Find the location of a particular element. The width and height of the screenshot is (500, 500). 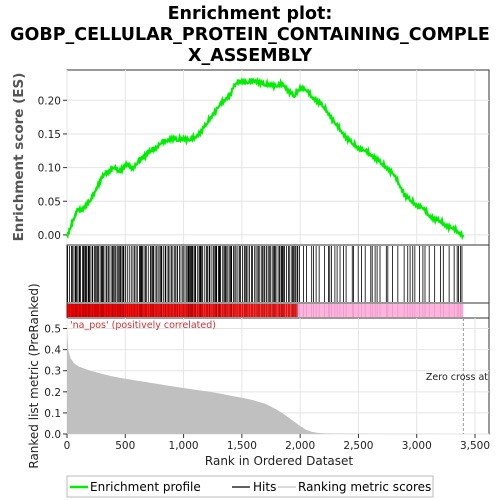

es-y-tick-label: 0.10 is located at coordinates (49, 169).